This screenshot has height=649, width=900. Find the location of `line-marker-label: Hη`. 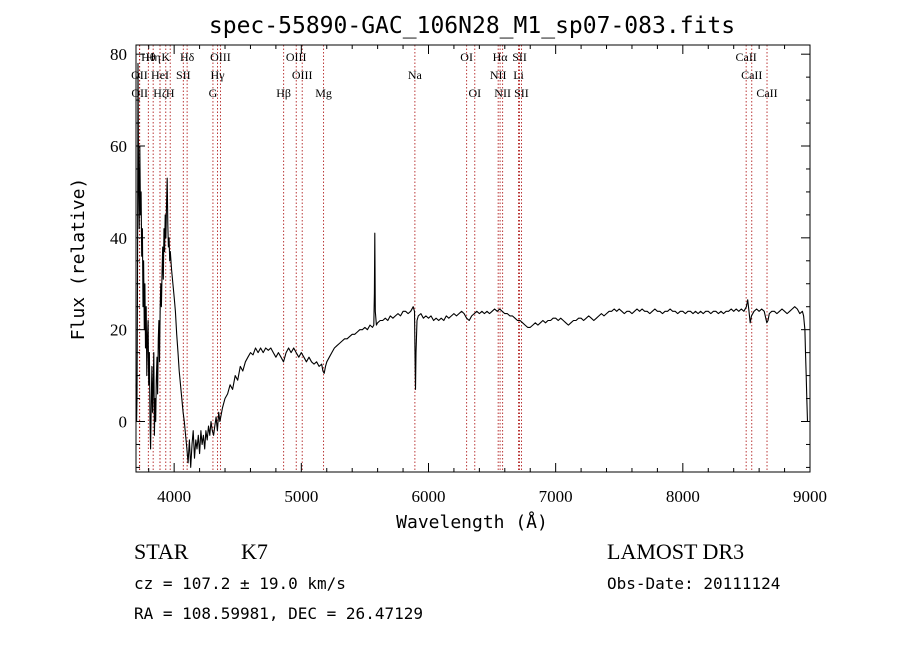

line-marker-label: Hη is located at coordinates (153, 57).